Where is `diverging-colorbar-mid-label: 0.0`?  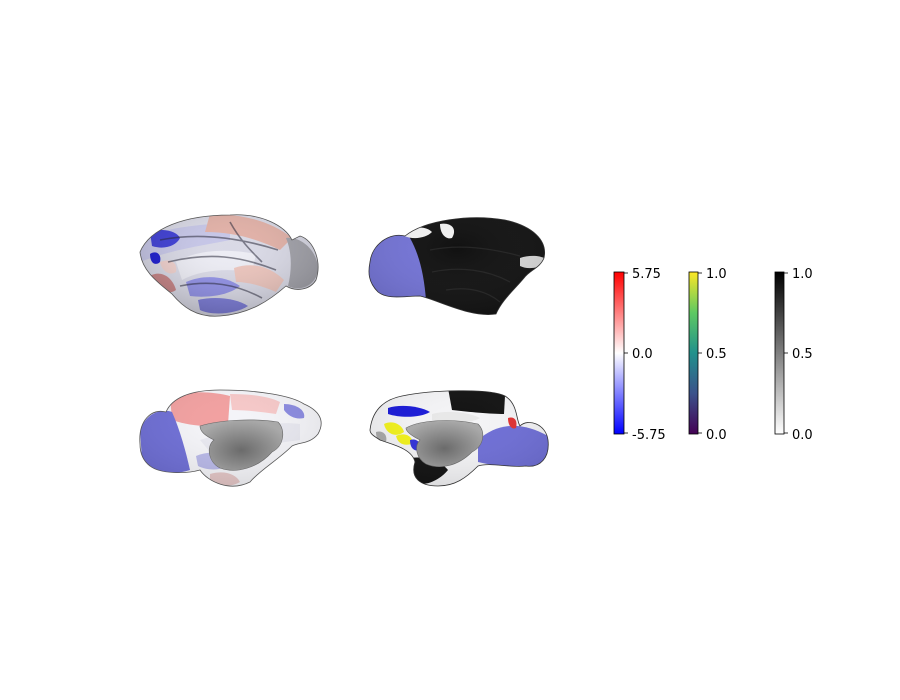
diverging-colorbar-mid-label: 0.0 is located at coordinates (642, 354).